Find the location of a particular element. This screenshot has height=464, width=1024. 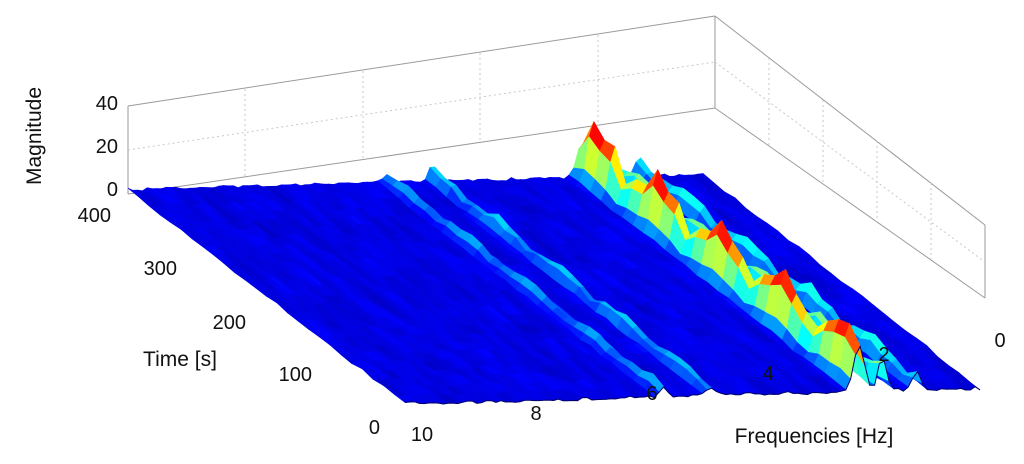

z-axis-label: Magnitude is located at coordinates (34, 136).